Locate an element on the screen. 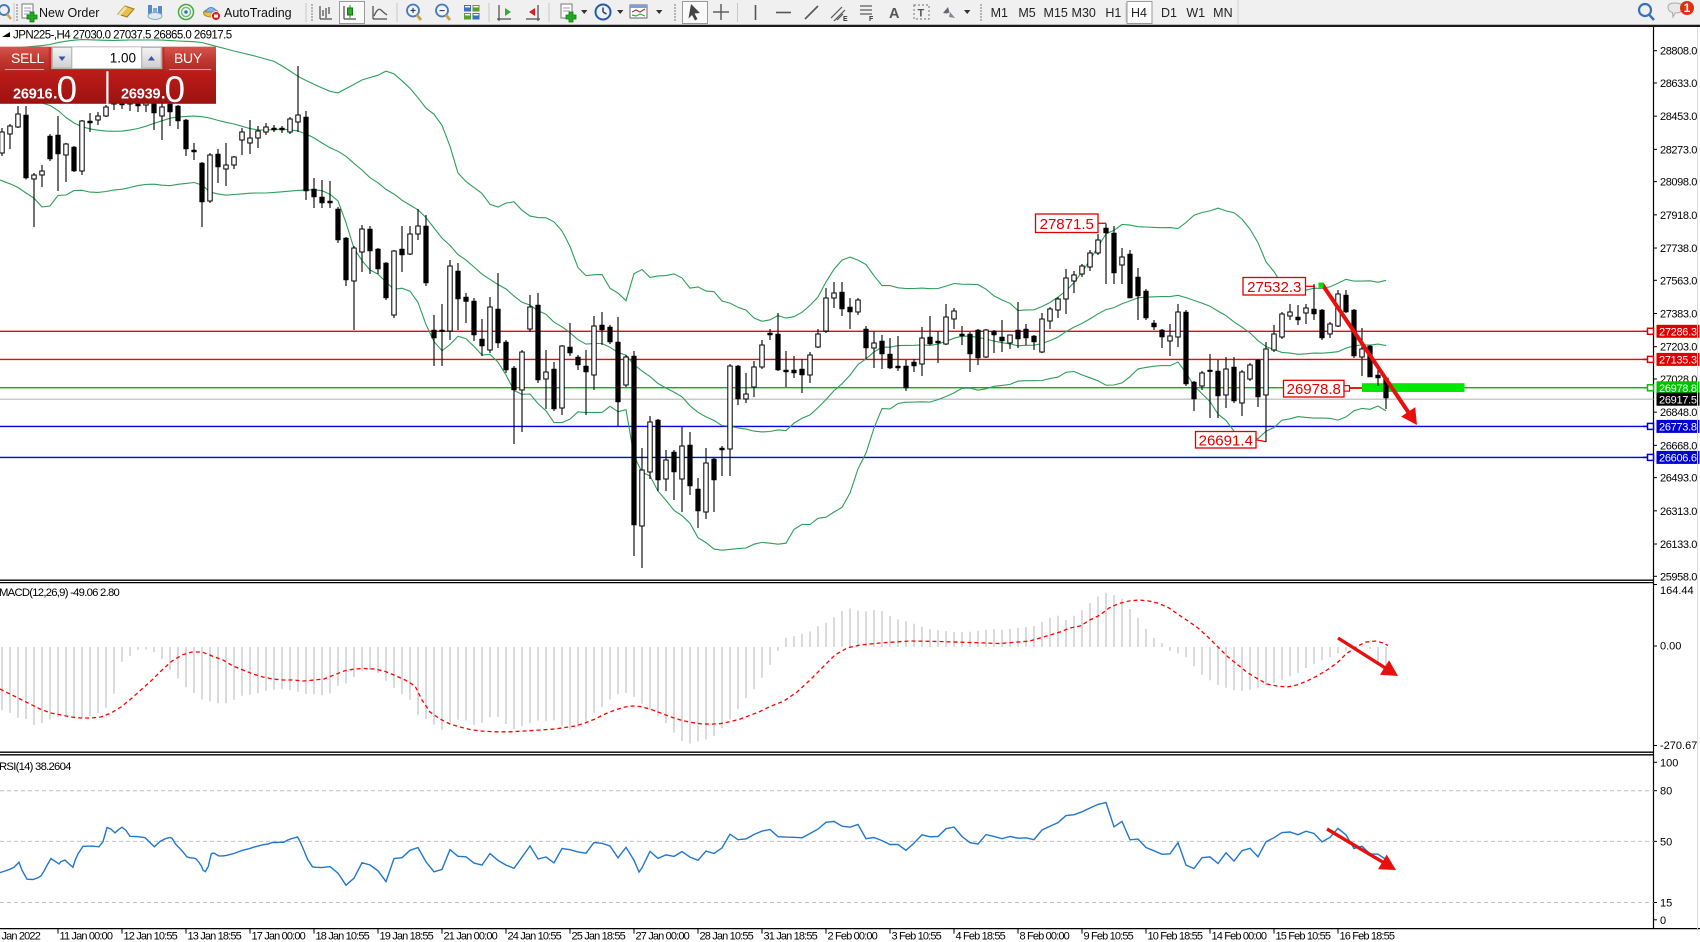 Image resolution: width=1700 pixels, height=942 pixels. svg-text: 31 Jan 18:55 is located at coordinates (791, 936).